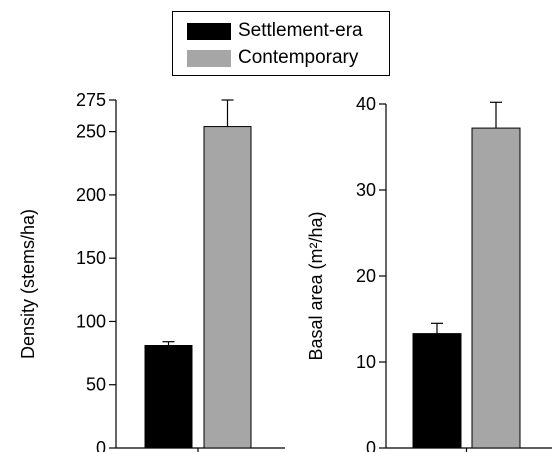 The height and width of the screenshot is (452, 560). Describe the element at coordinates (91, 258) in the screenshot. I see `density-y-tick-label: 150` at that location.